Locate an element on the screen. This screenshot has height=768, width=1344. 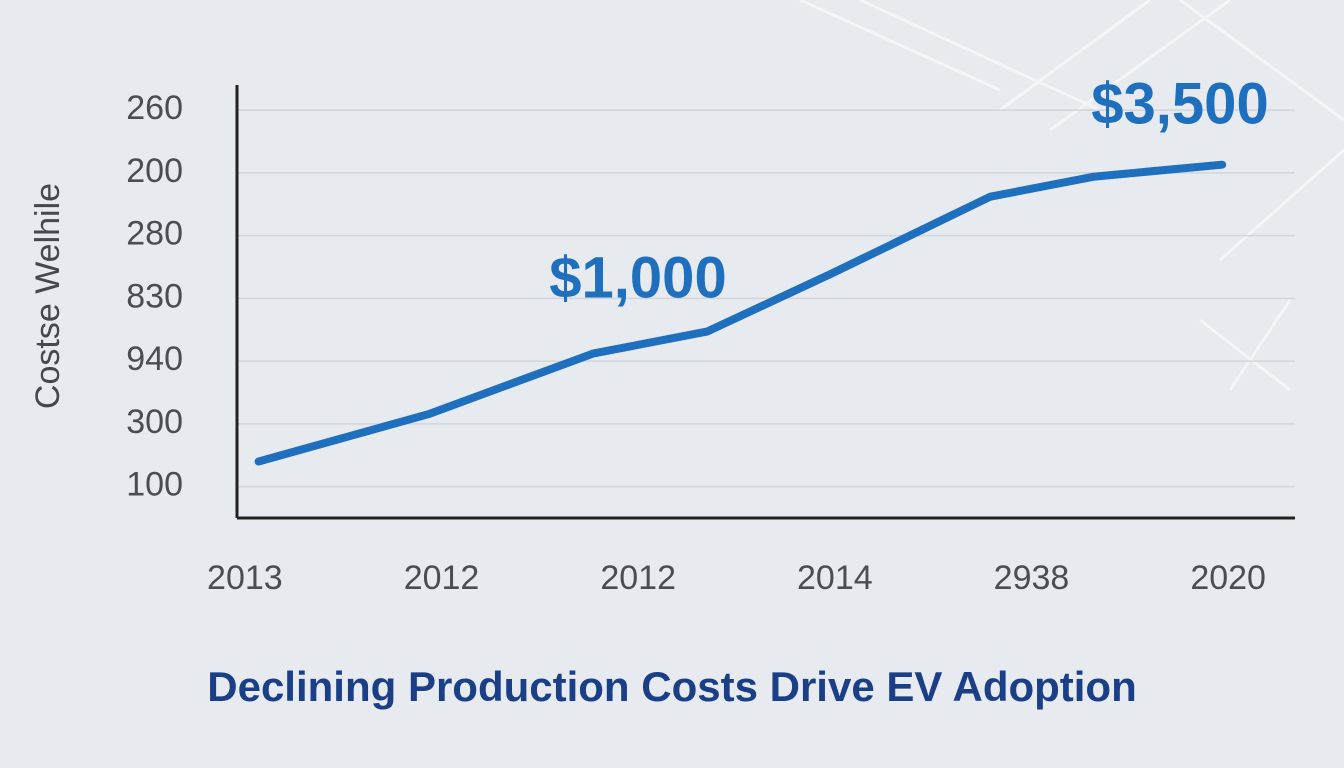
x-tick-label: 2938 is located at coordinates (1032, 578).